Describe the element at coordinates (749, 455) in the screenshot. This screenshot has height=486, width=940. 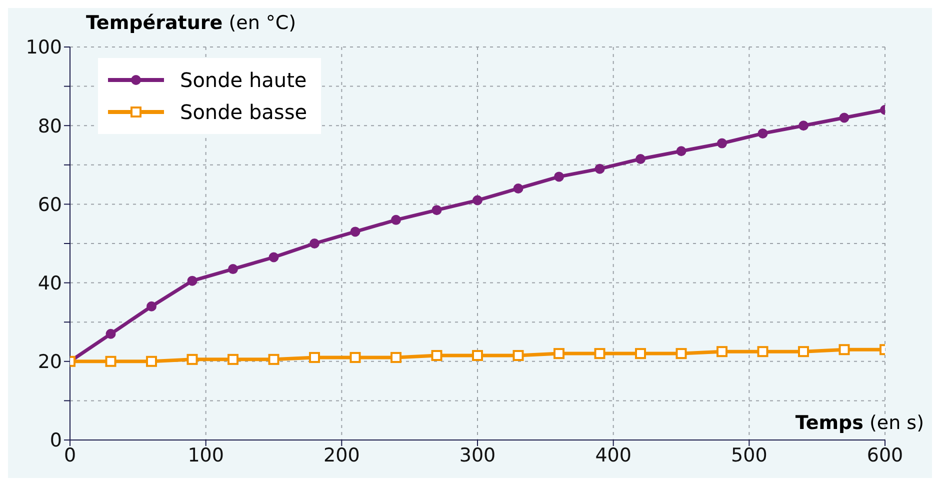
I see `x-tick-label: 500` at that location.